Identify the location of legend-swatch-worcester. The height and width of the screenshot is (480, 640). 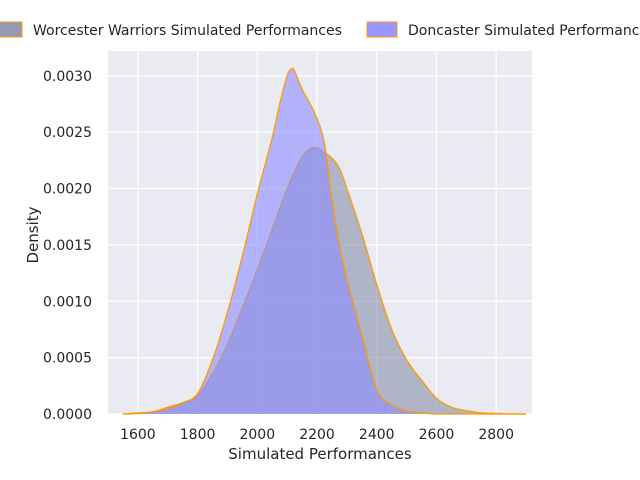
(11, 29).